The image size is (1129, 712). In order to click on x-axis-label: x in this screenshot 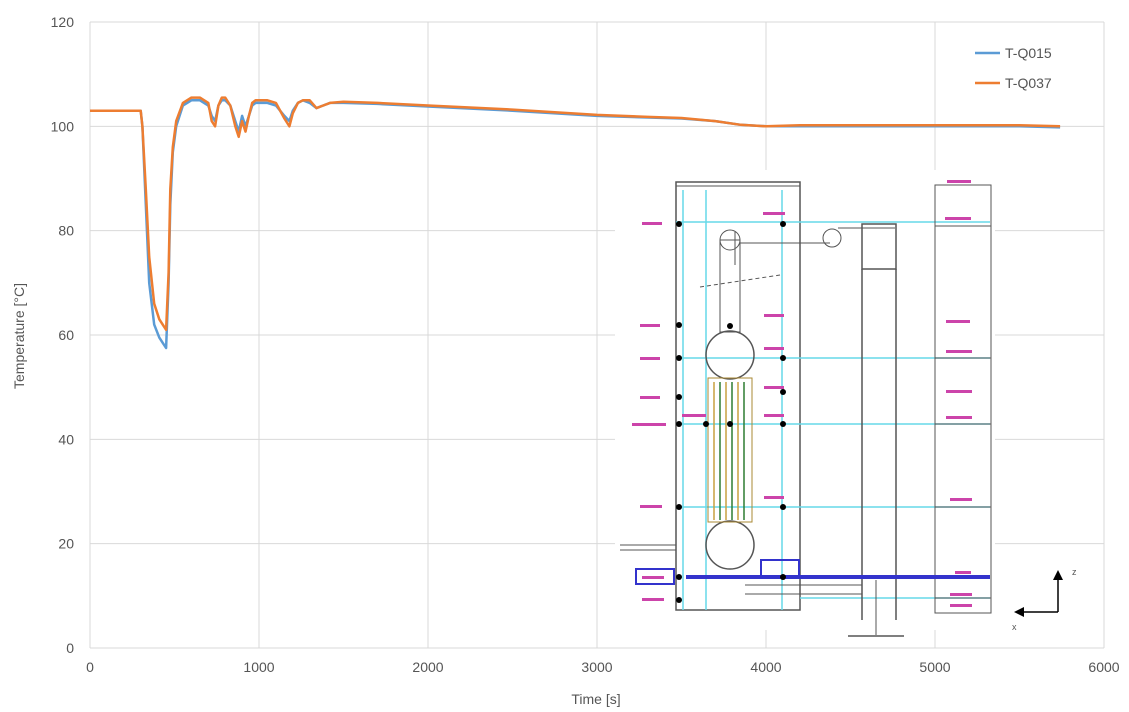, I will do `click(1014, 627)`.